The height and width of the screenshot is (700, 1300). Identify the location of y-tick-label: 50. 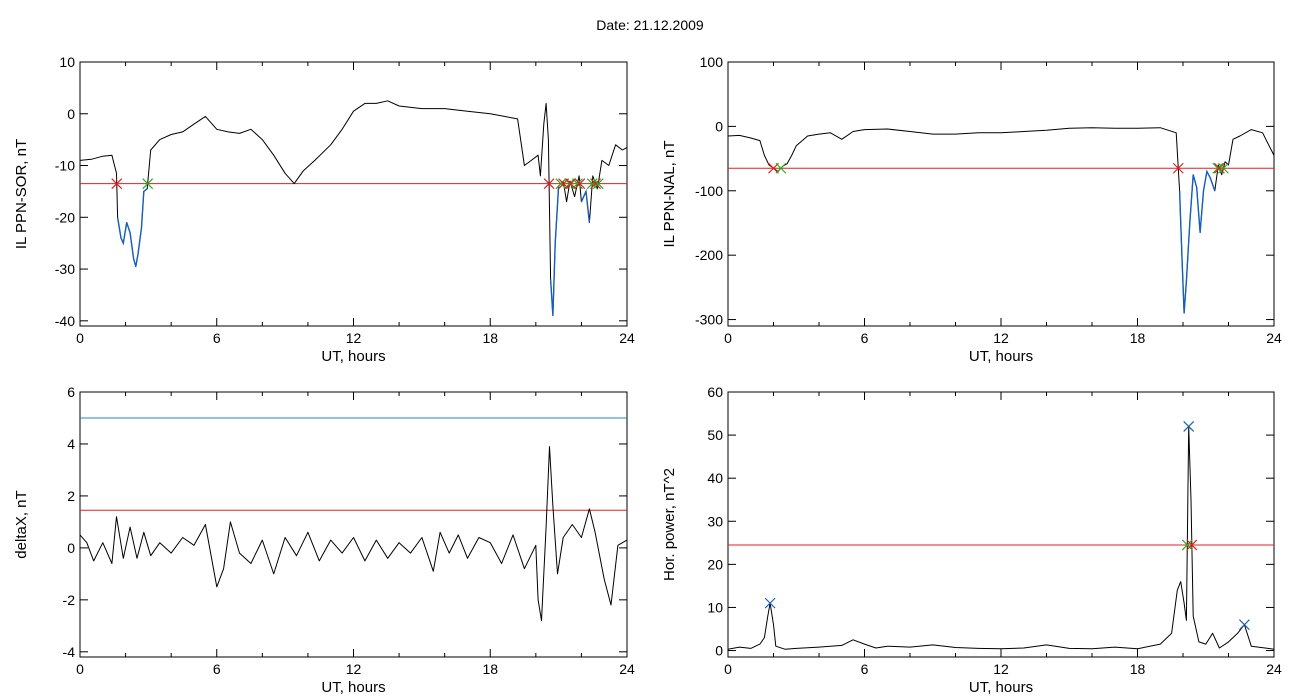
(715, 435).